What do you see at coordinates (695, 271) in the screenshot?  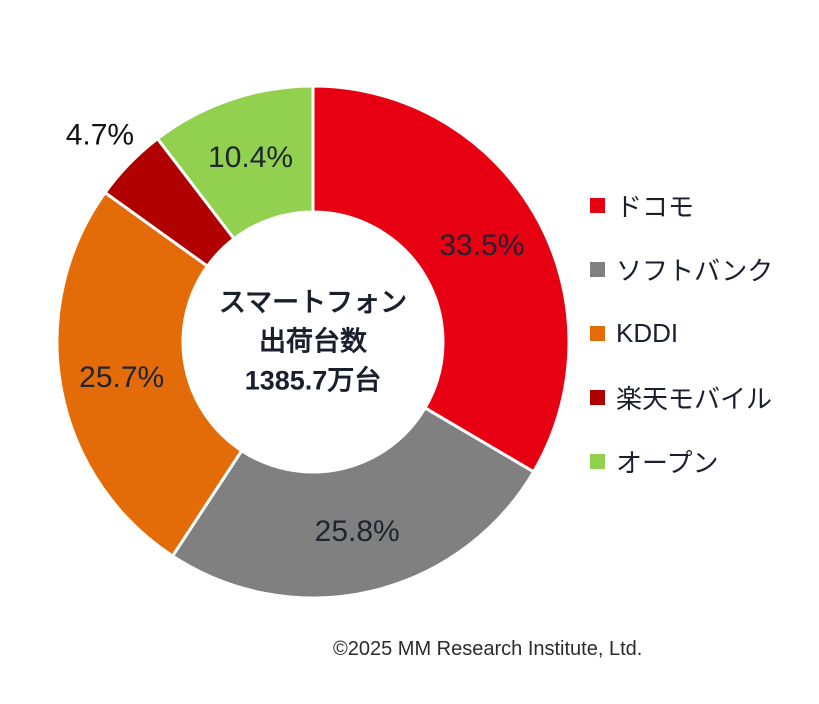 I see `legend-label-softbank: ソフトバンク` at bounding box center [695, 271].